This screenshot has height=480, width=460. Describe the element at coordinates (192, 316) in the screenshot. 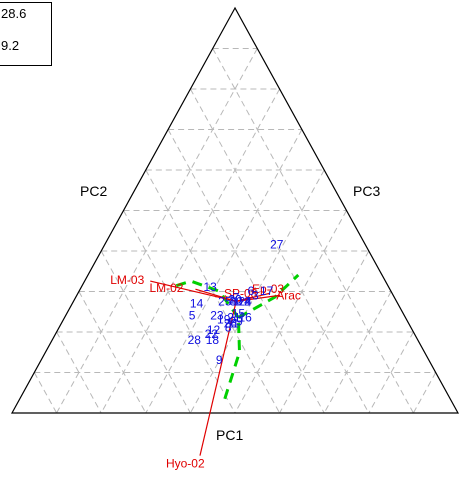

I see `point-label: 5` at that location.